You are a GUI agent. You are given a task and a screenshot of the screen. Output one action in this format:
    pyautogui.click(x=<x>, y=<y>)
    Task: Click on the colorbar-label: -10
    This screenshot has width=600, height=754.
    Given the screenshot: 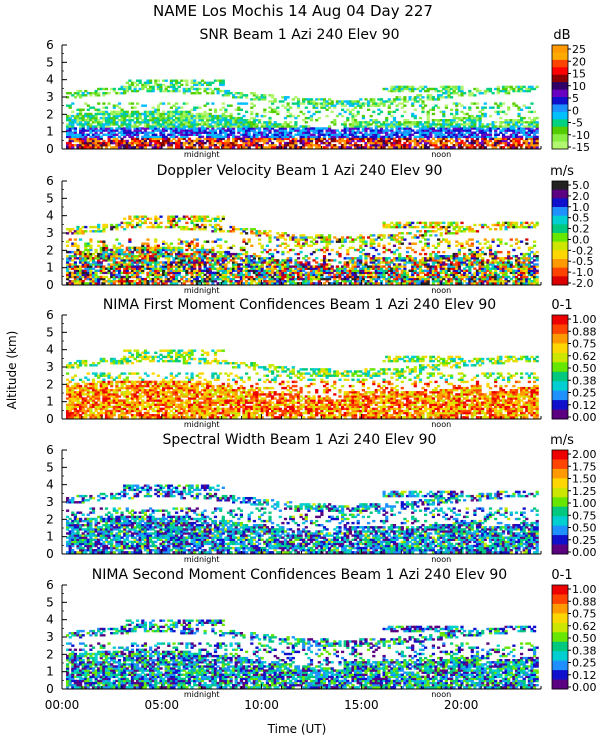 What is the action you would take?
    pyautogui.click(x=581, y=135)
    